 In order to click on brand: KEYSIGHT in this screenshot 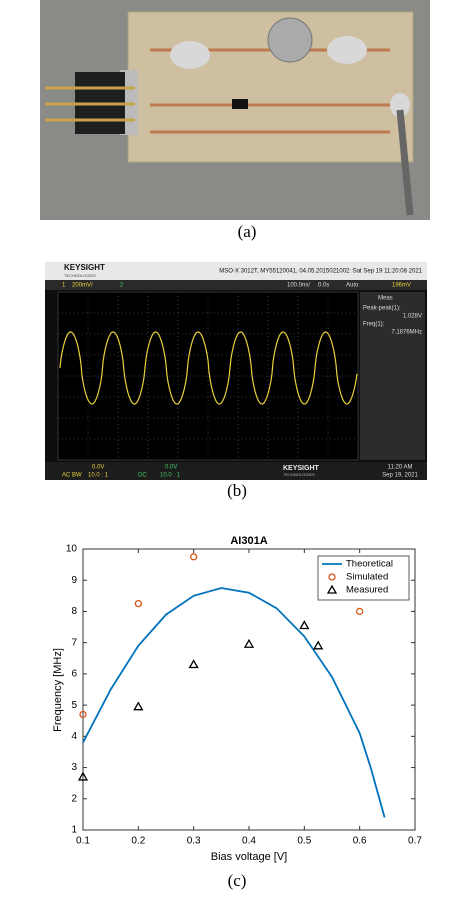, I will do `click(84, 267)`.